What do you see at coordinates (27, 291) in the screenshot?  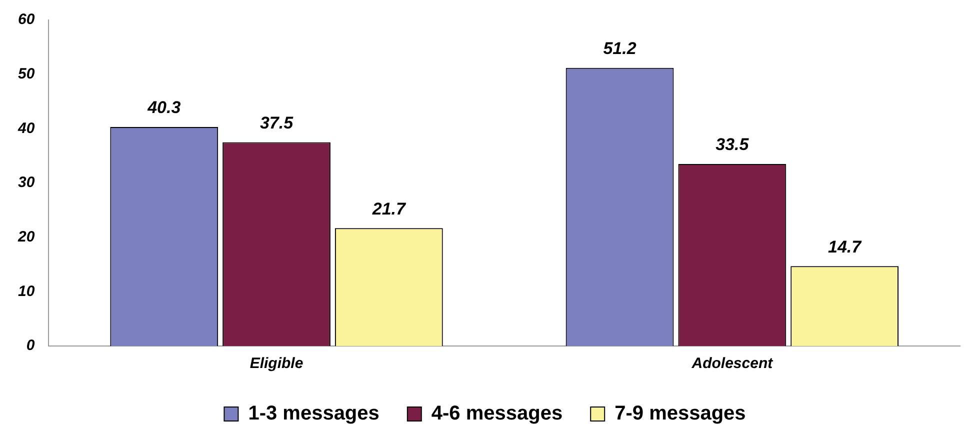 I see `y-tick-label: 10` at bounding box center [27, 291].